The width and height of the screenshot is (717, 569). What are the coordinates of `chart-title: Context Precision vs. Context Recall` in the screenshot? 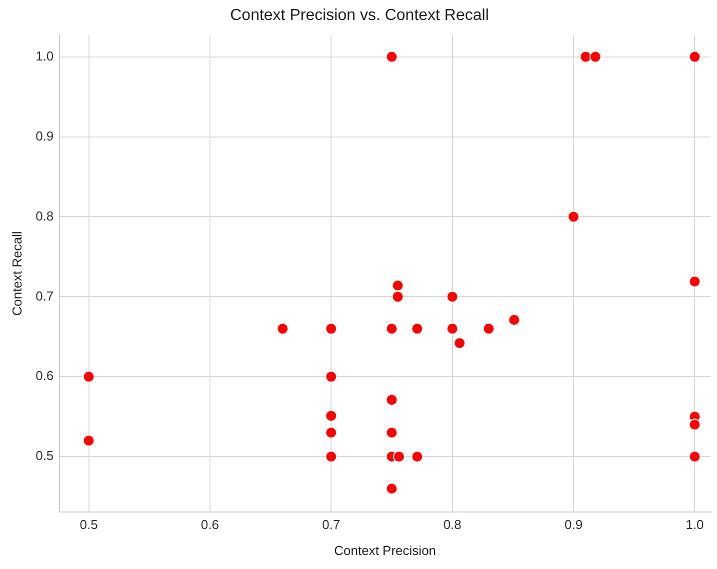 It's located at (359, 15).